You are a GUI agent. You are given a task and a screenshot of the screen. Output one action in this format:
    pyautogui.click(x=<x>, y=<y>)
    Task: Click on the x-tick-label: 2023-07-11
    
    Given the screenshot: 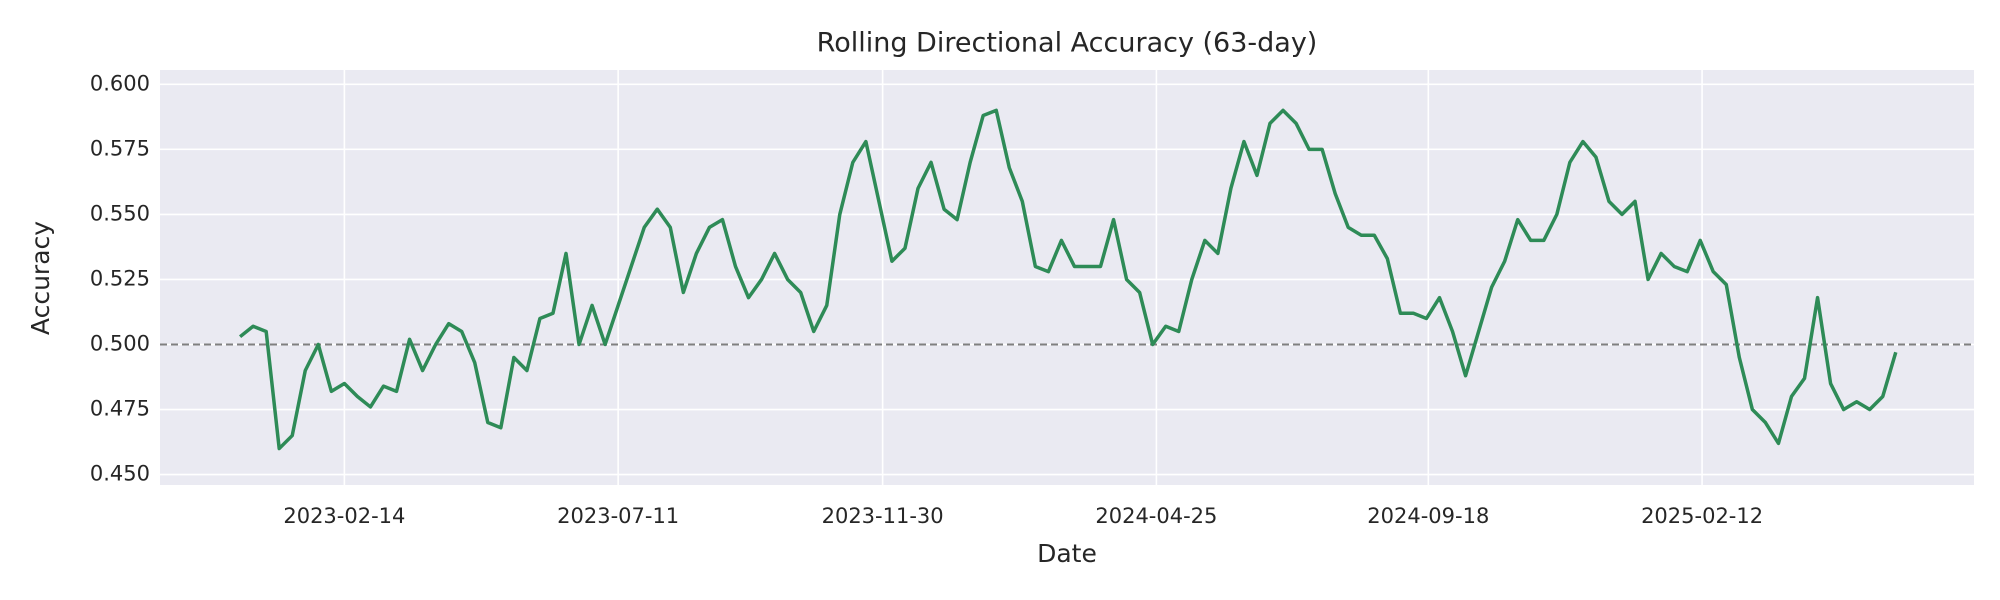 What is the action you would take?
    pyautogui.click(x=618, y=516)
    